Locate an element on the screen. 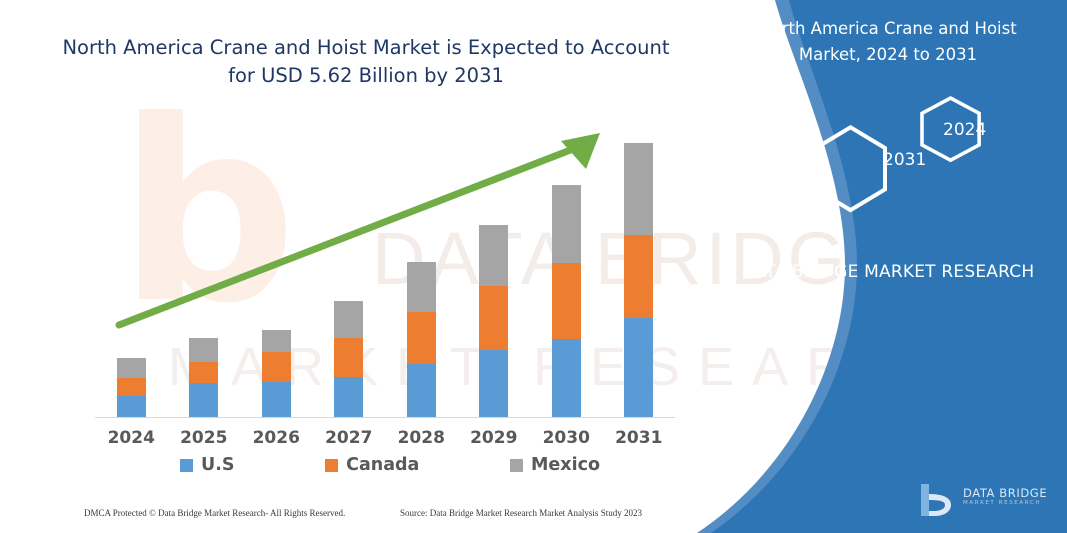 The width and height of the screenshot is (1067, 533). chart-legend: U.S Canada Mexico is located at coordinates (385, 465).